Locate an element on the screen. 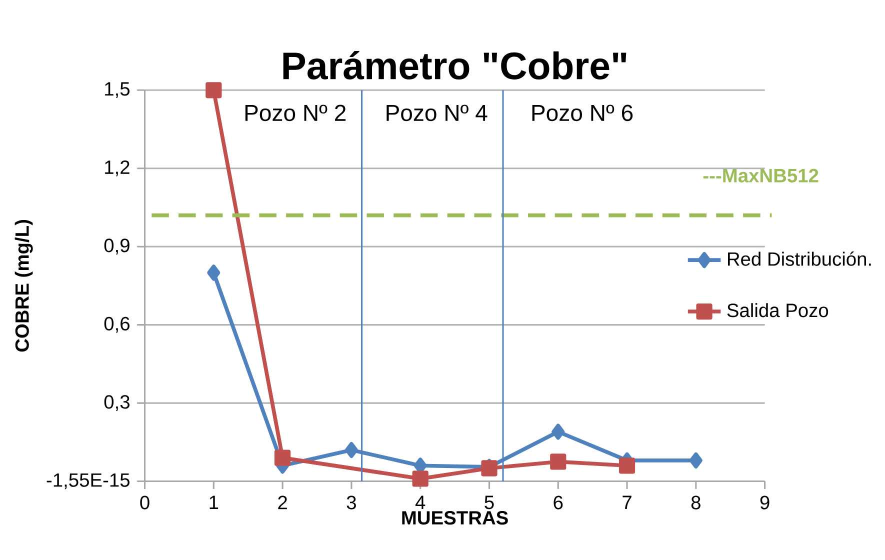  y-tick-label: 0,9 is located at coordinates (117, 246).